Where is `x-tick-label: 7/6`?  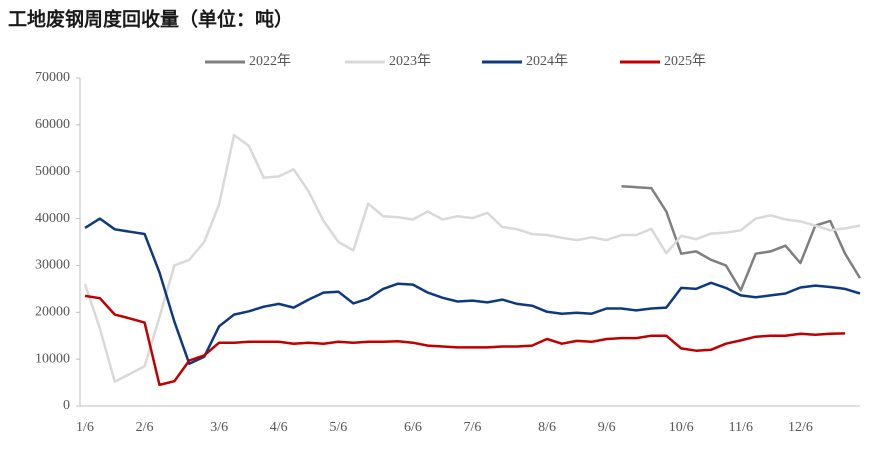 x-tick-label: 7/6 is located at coordinates (473, 427).